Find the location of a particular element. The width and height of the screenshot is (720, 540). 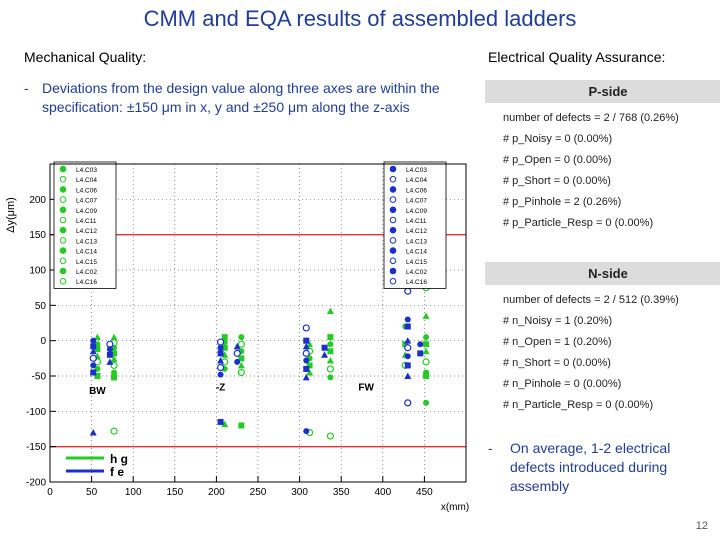

legend-right-entry-label: L4.C04 is located at coordinates (416, 180).